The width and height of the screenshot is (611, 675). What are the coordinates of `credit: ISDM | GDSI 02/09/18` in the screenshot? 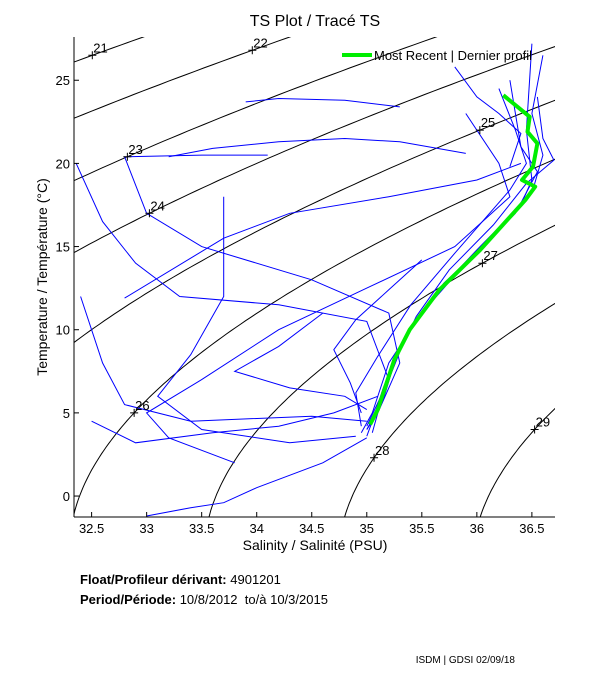 It's located at (465, 660).